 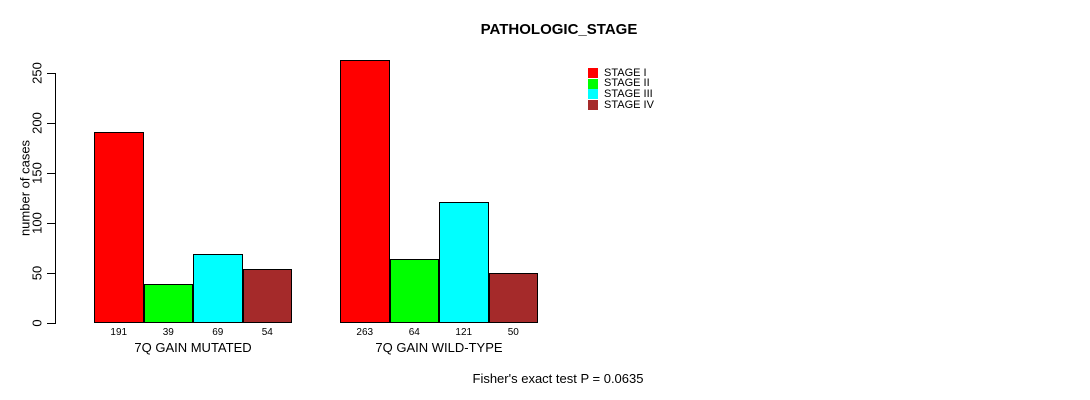 What do you see at coordinates (365, 332) in the screenshot?
I see `bar-value-label: 263` at bounding box center [365, 332].